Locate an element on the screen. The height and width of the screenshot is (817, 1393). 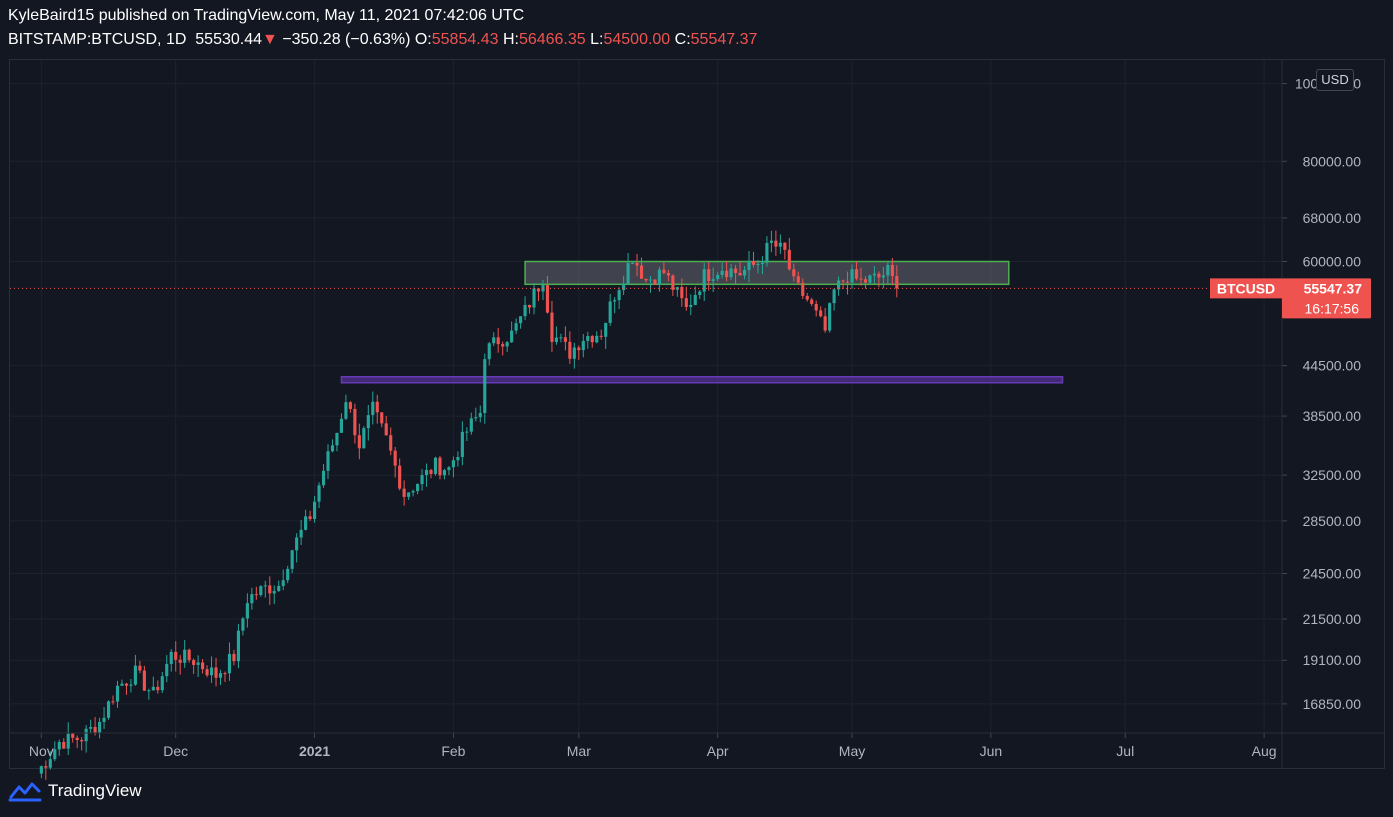
tradingview-logo-icon is located at coordinates (25, 791).